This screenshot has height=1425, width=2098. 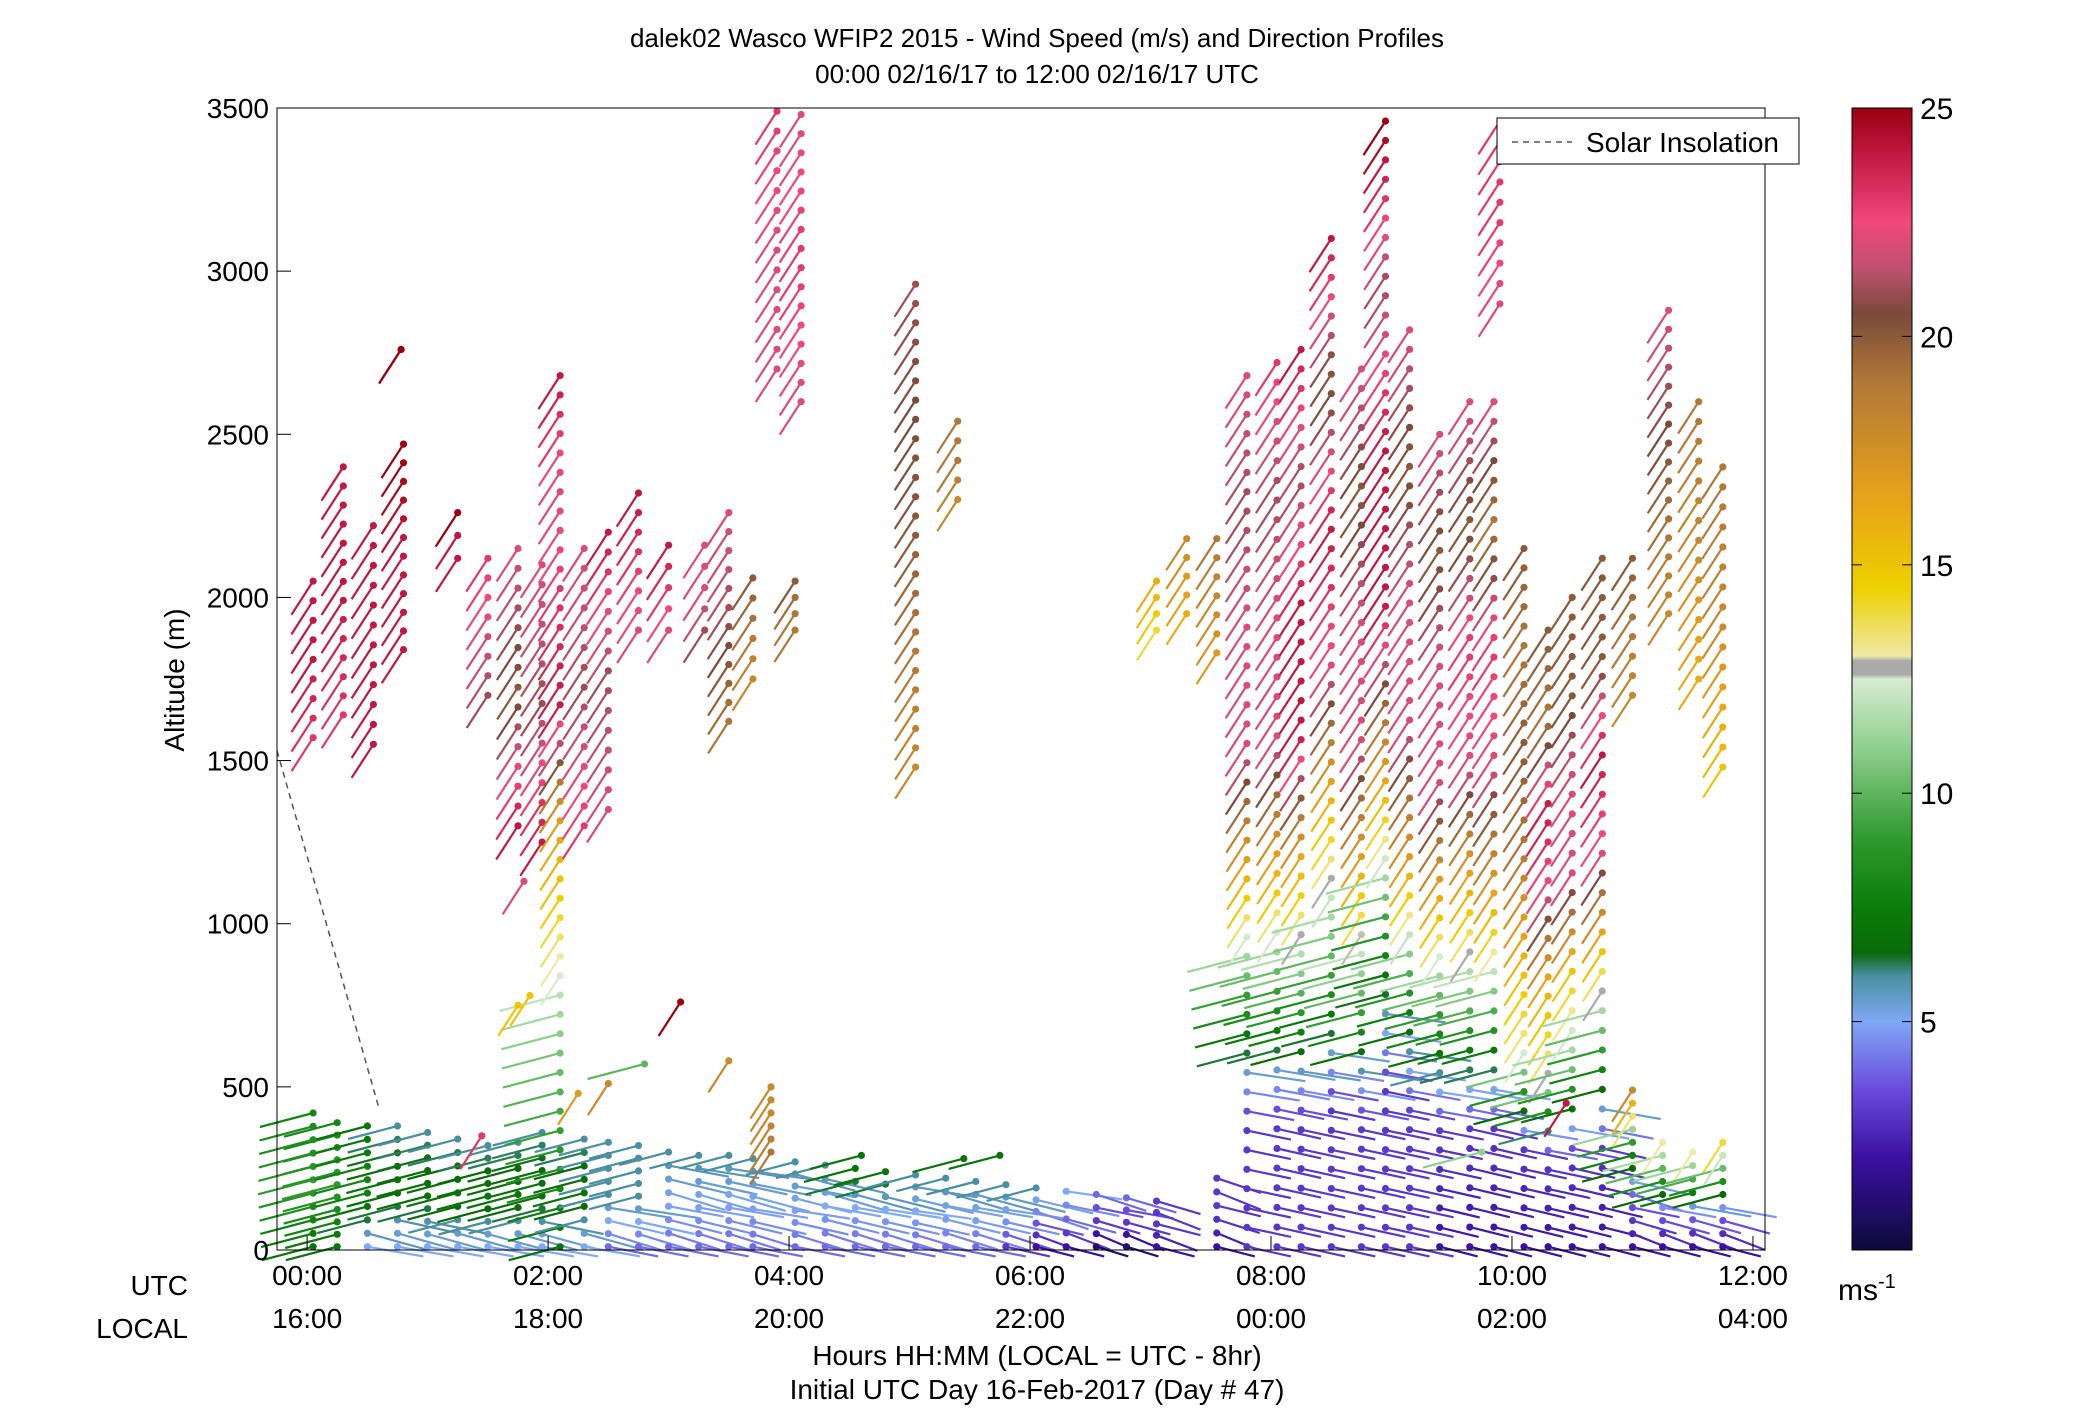 What do you see at coordinates (238, 597) in the screenshot?
I see `y-tick-label: 2000` at bounding box center [238, 597].